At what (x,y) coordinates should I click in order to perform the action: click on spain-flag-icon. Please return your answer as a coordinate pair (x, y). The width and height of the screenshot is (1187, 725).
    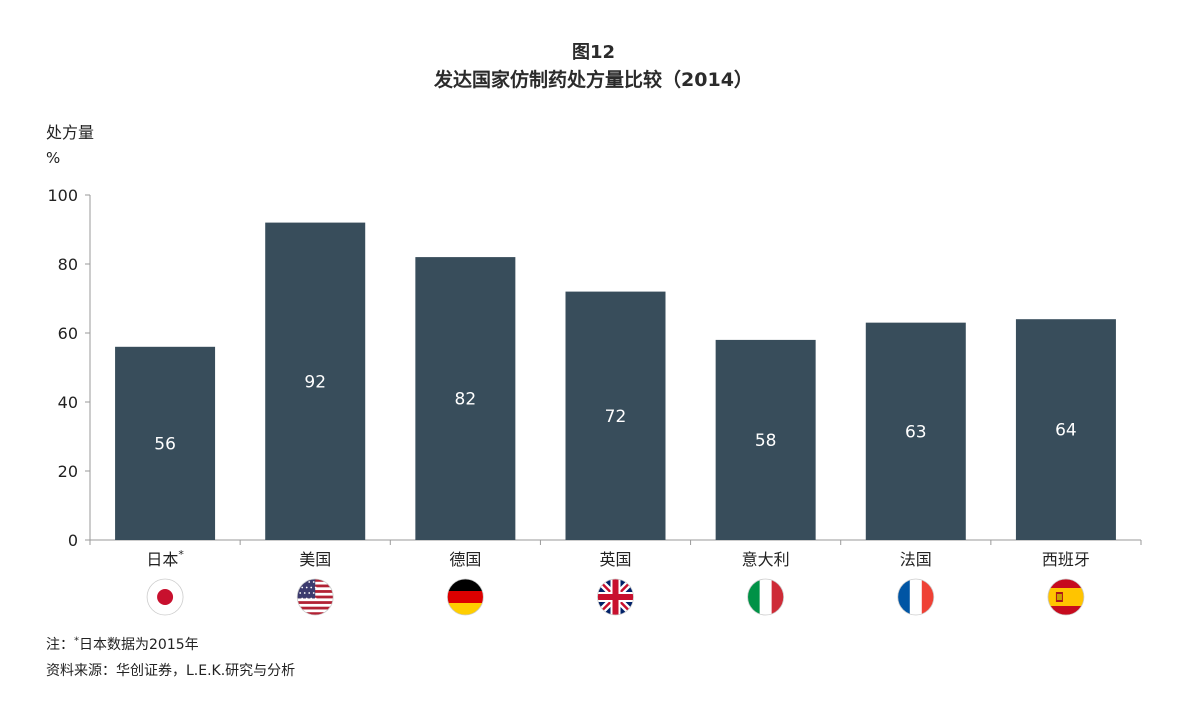
    Looking at the image, I should click on (1066, 597).